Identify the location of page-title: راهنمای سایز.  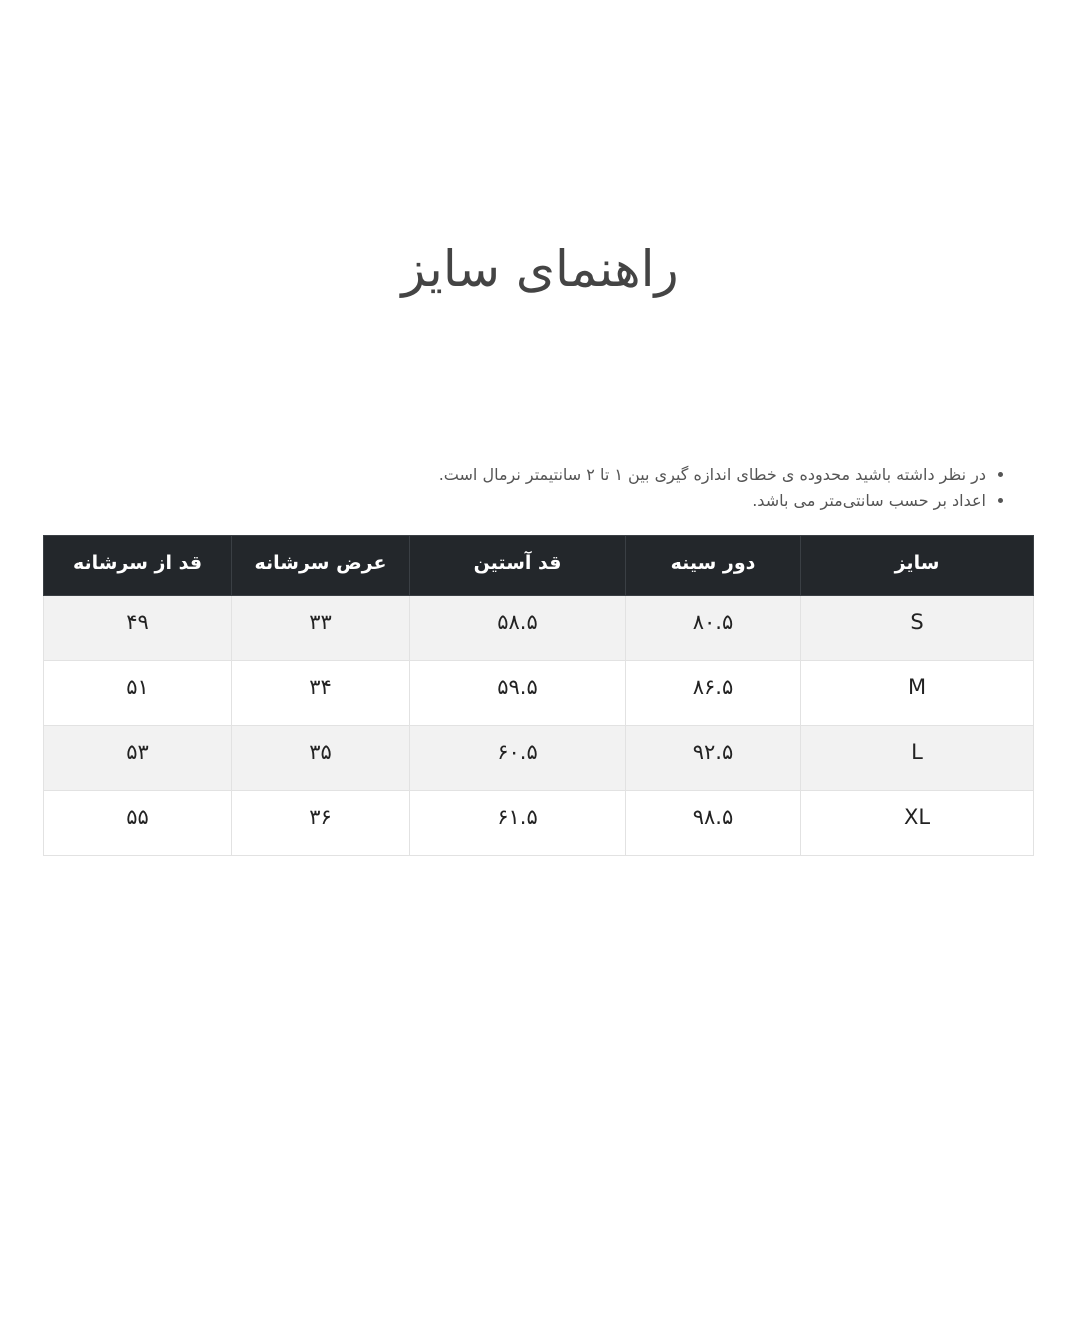
(540, 269).